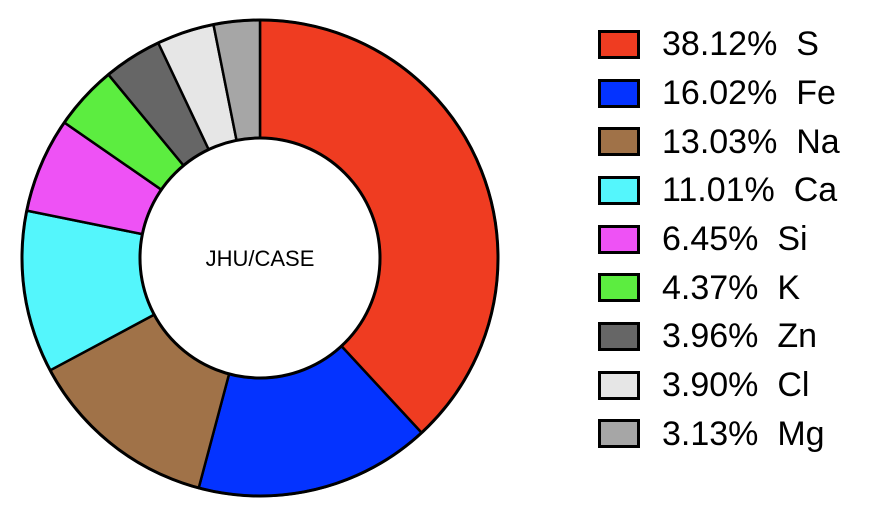 Image resolution: width=894 pixels, height=519 pixels. I want to click on legend-element: Mg, so click(801, 433).